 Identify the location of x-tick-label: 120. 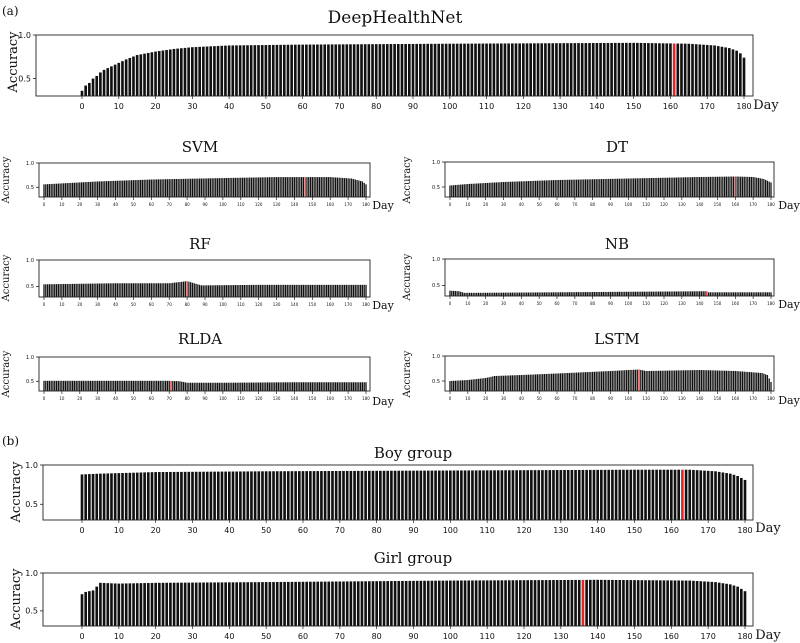
(664, 204).